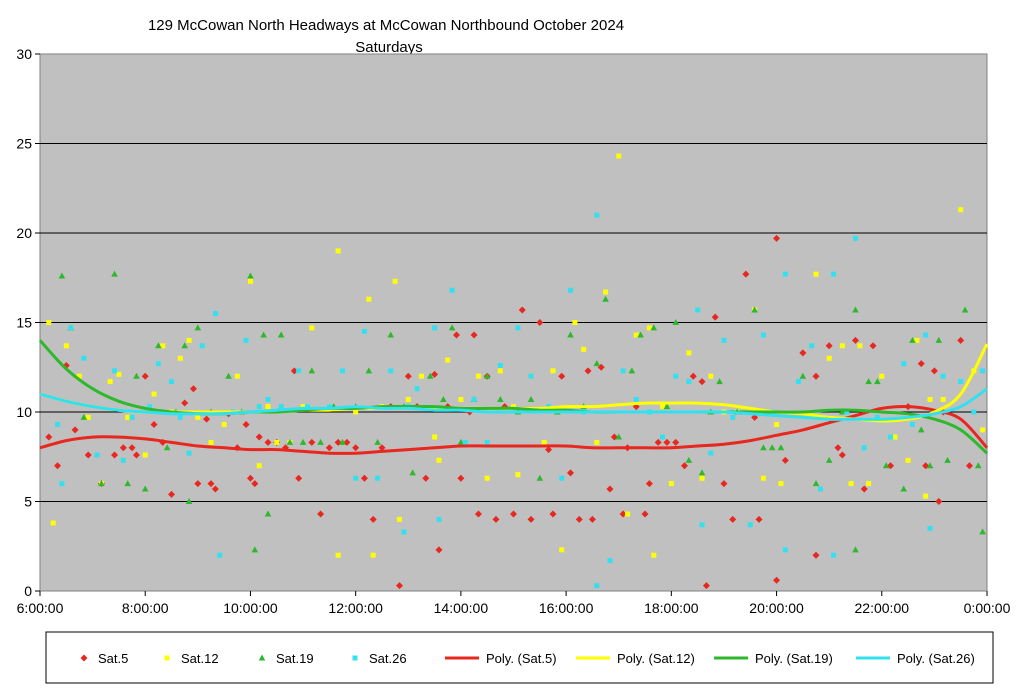  I want to click on legend-label: Poly. (Sat.19), so click(794, 658).